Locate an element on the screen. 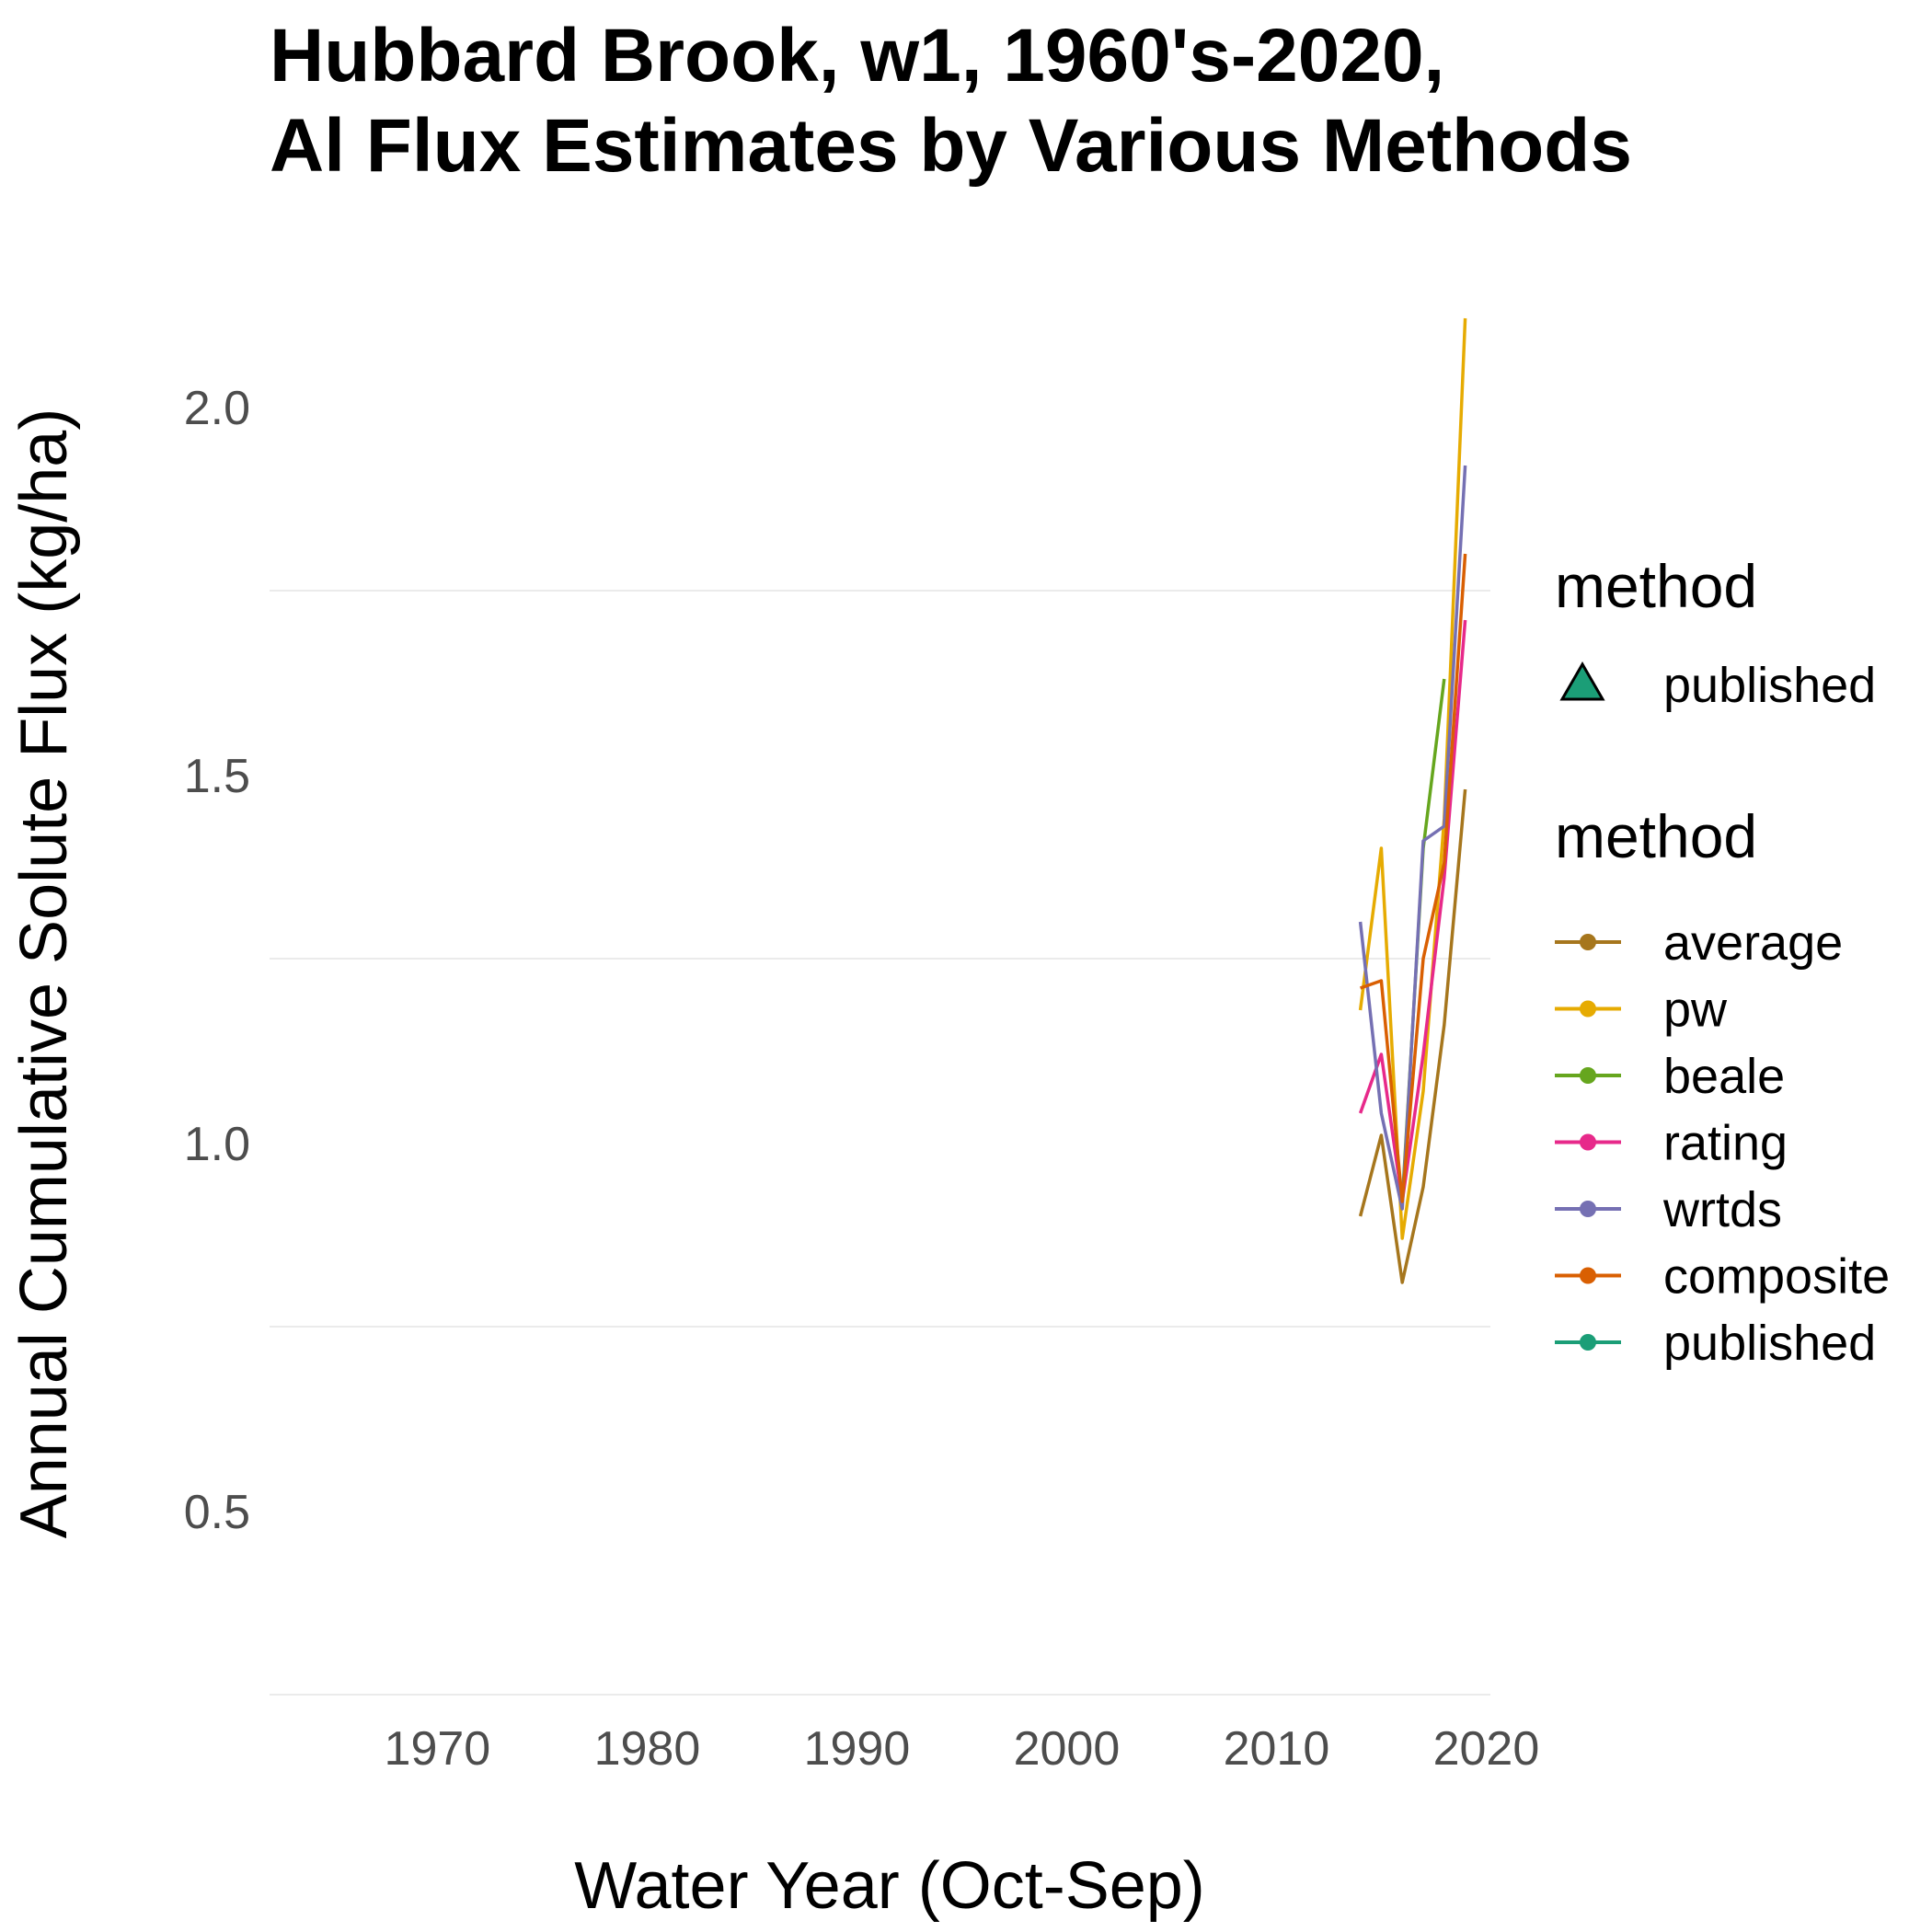 This screenshot has height=1932, width=1932. series-line-pw is located at coordinates (1412, 778).